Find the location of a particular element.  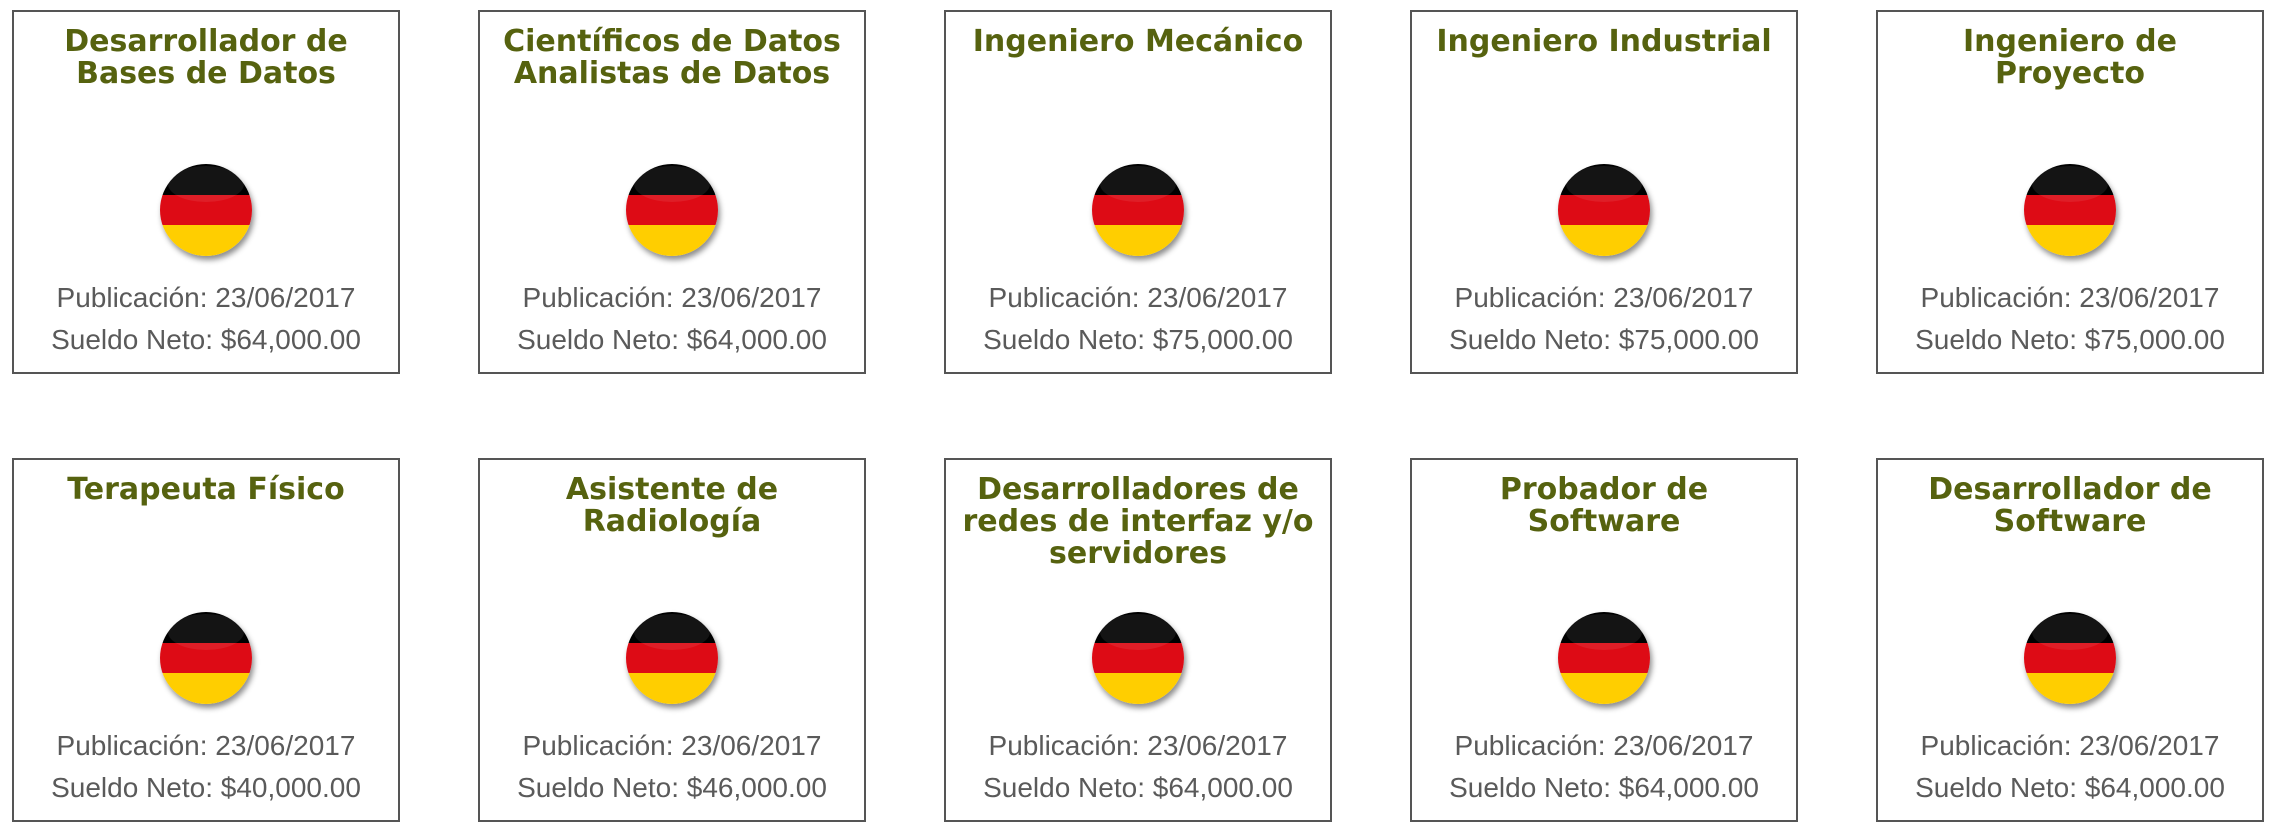

job-title: Desarrollador de Software is located at coordinates (2070, 505).